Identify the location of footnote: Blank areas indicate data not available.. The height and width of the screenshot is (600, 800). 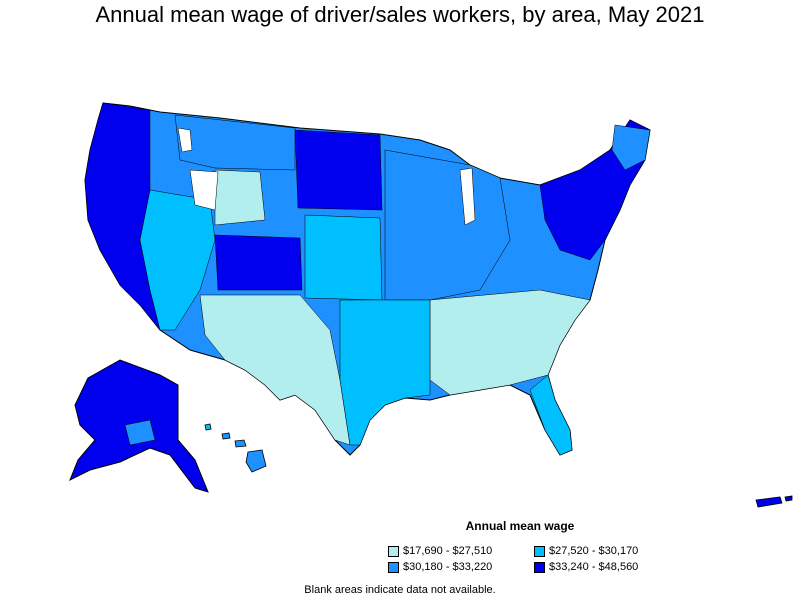
(400, 590).